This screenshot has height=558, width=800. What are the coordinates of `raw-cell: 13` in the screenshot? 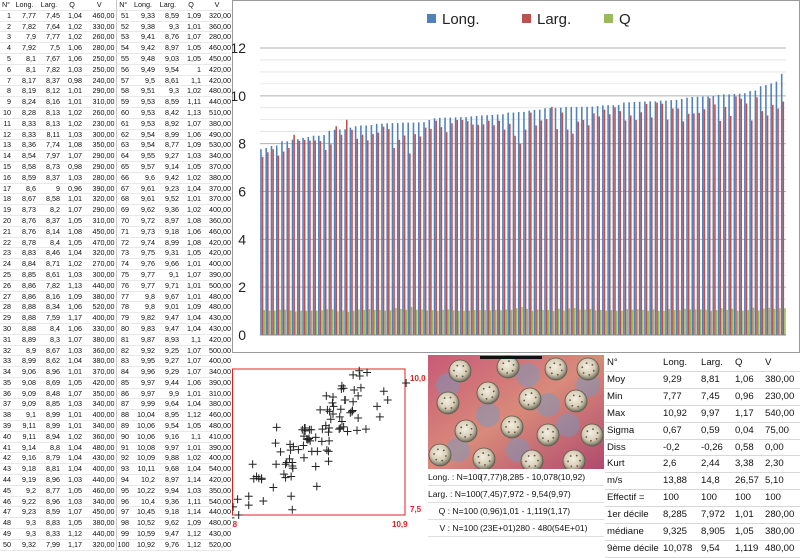 It's located at (6, 145).